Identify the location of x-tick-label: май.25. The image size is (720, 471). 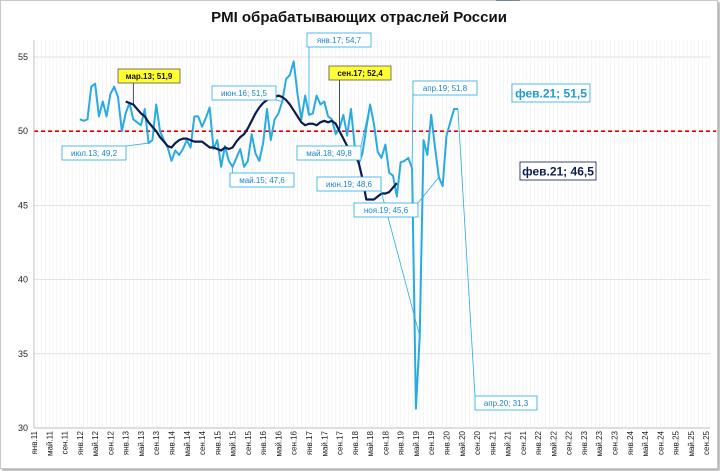
(691, 443).